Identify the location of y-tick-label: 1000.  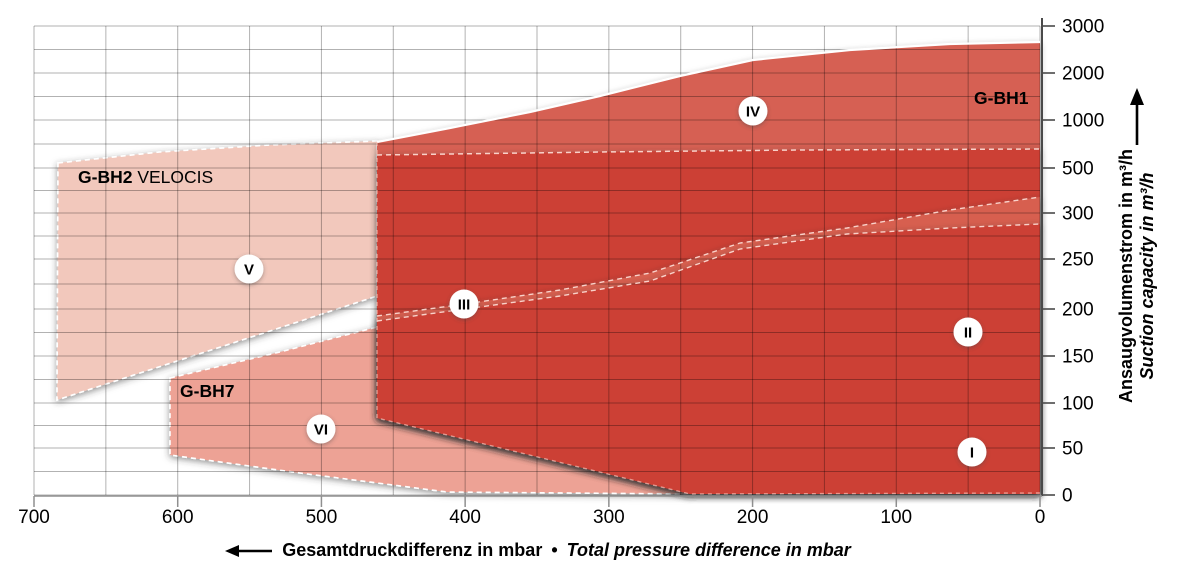
(1083, 121).